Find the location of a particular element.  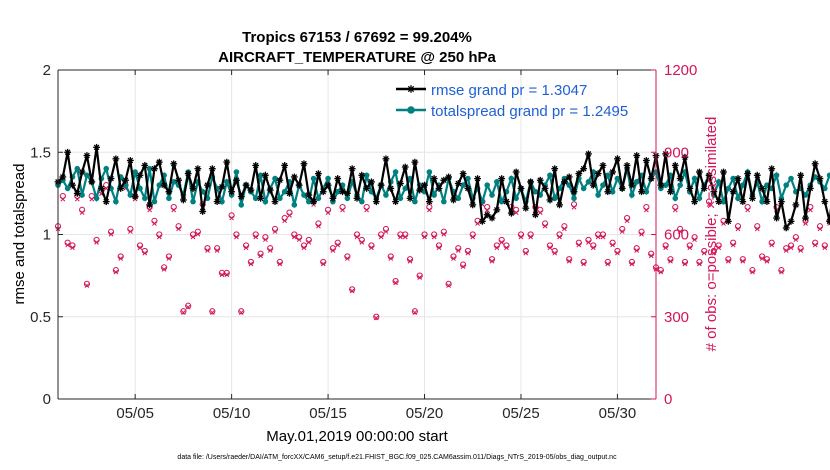

legend-spread-marker is located at coordinates (411, 110).